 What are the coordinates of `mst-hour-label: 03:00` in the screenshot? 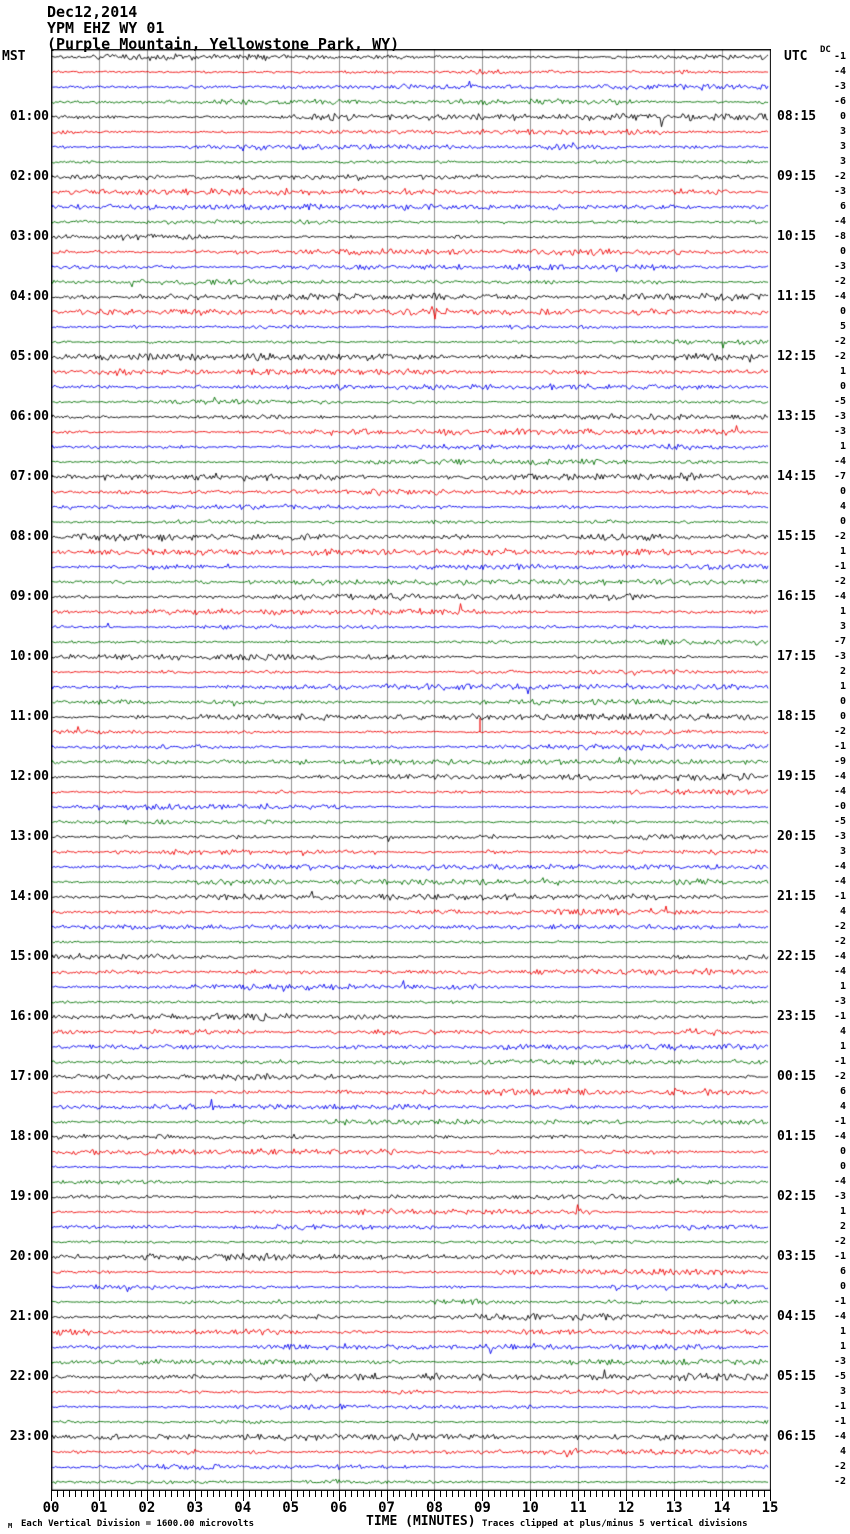 It's located at (29, 236).